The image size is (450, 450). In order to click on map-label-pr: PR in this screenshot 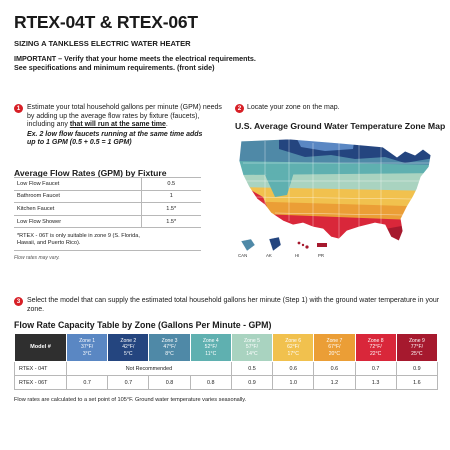, I will do `click(321, 255)`.